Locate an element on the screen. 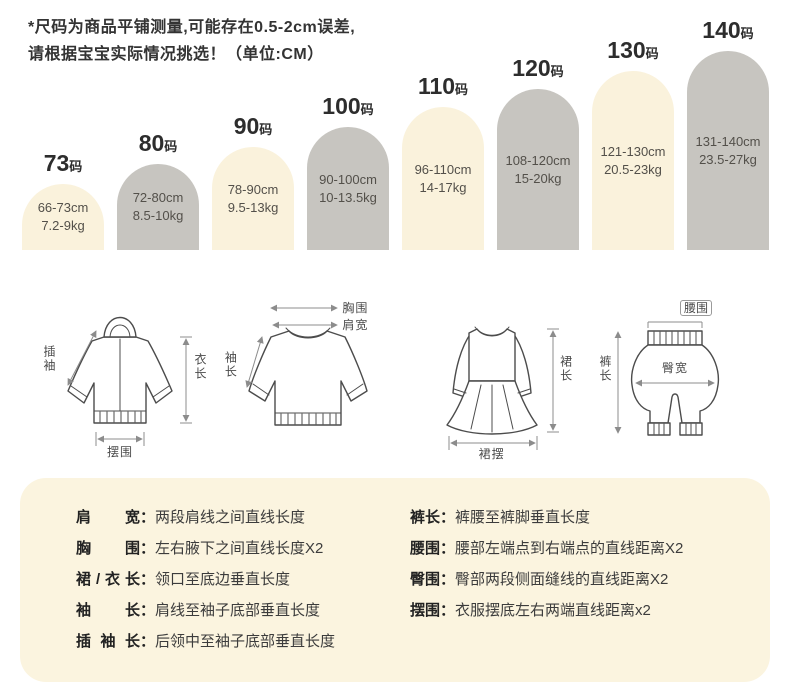 The height and width of the screenshot is (699, 790). size-number: 90 is located at coordinates (246, 126).